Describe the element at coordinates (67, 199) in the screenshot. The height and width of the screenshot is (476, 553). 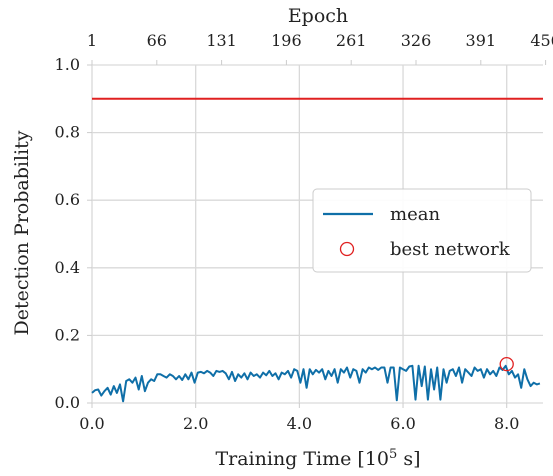
I see `y-tick-label: 0.6` at that location.